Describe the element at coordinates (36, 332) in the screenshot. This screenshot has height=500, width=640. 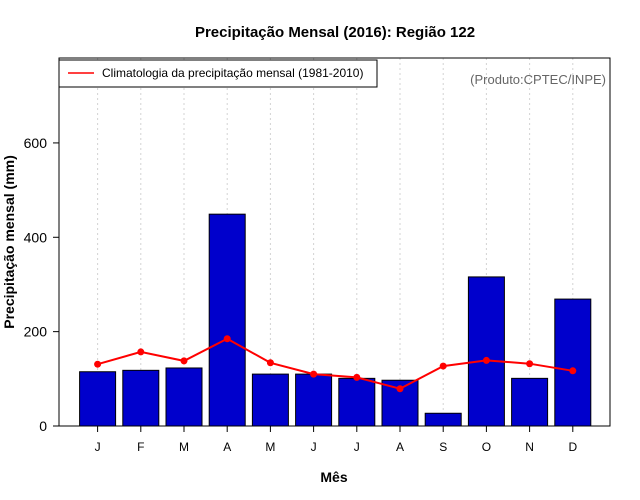
I see `y-tick-label: 200` at that location.